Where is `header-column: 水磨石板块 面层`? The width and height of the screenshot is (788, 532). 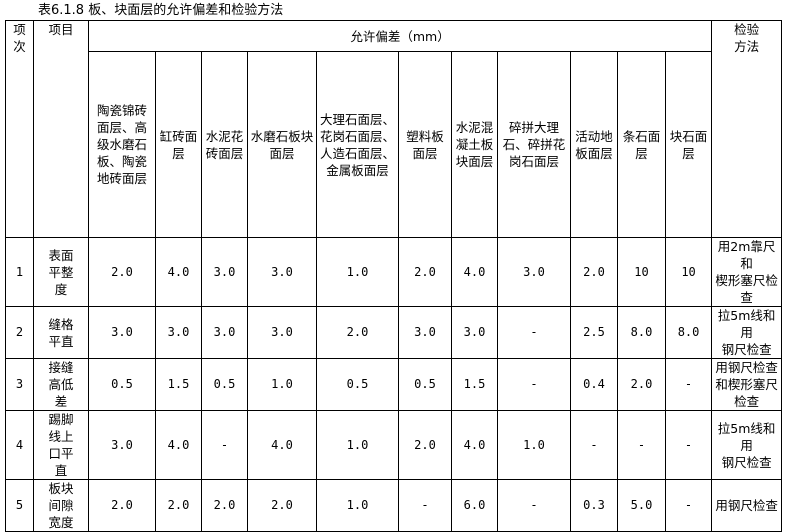
header-column: 水磨石板块 面层 is located at coordinates (282, 144).